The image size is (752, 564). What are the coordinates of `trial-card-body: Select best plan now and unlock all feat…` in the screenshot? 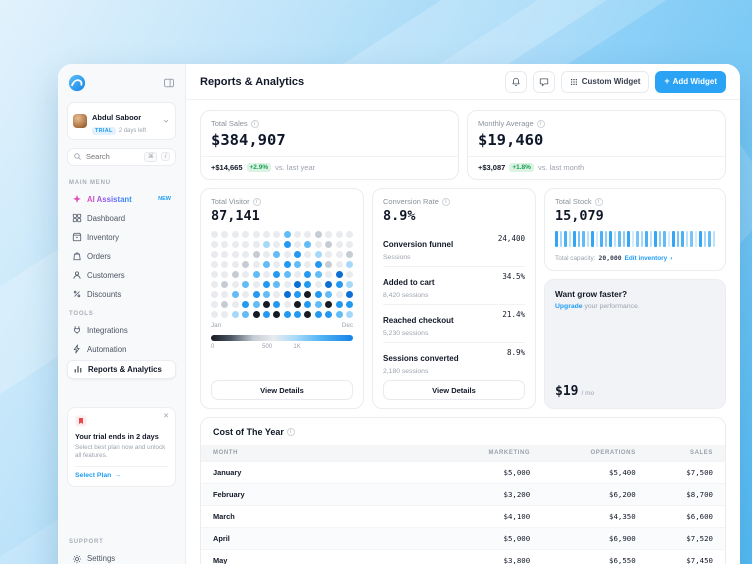 It's located at (120, 451).